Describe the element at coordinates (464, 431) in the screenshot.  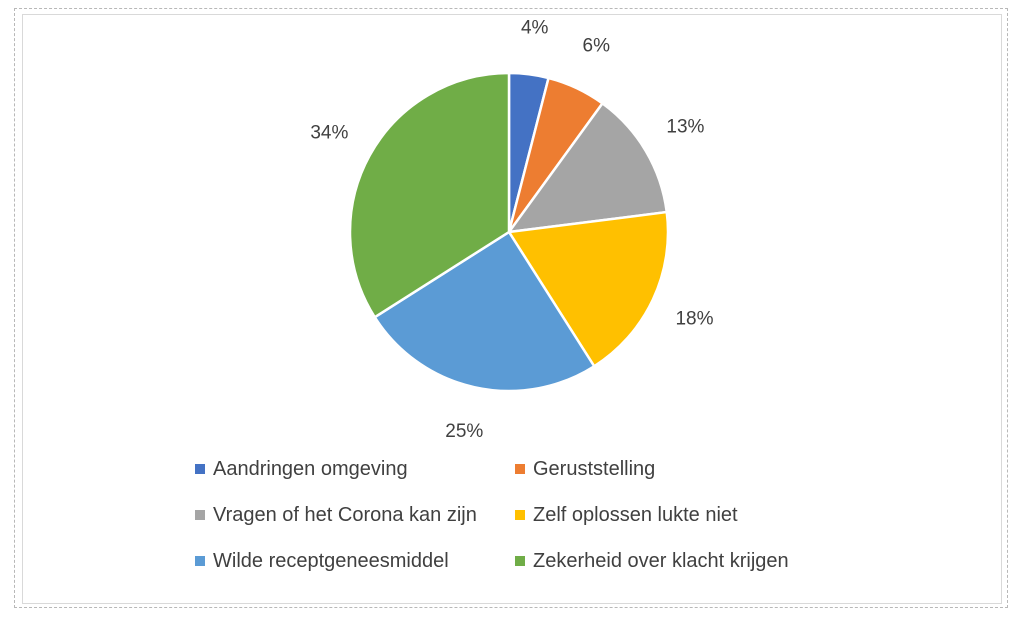
I see `data-label-5: 25%` at that location.